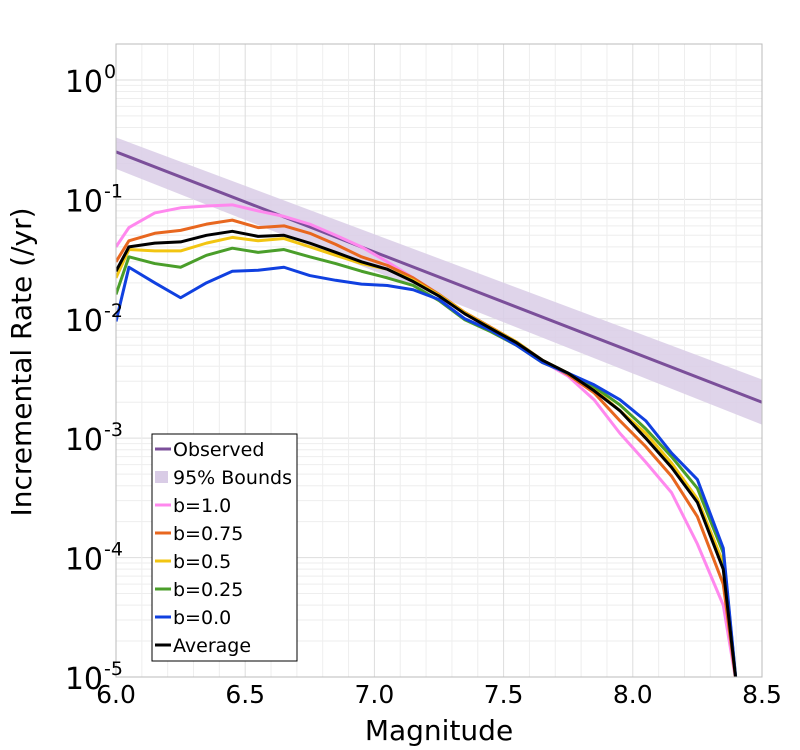 The image size is (800, 750). What do you see at coordinates (375, 694) in the screenshot?
I see `x-tick-label: 7.0` at bounding box center [375, 694].